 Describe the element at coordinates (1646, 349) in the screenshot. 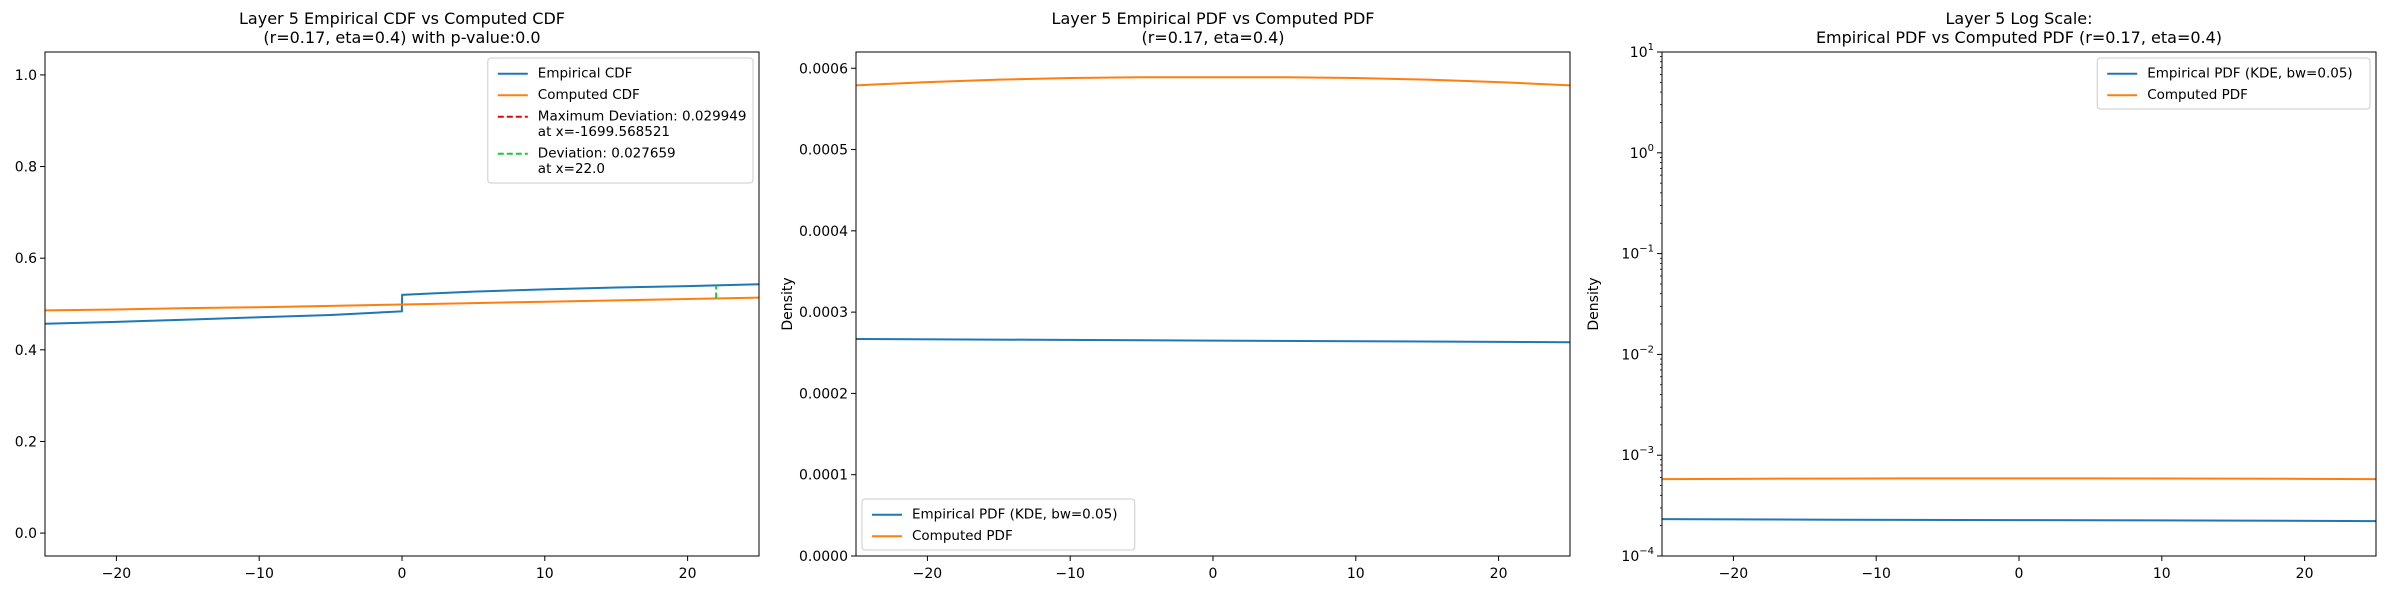

I see `y-tick-label-exponent: −2` at that location.